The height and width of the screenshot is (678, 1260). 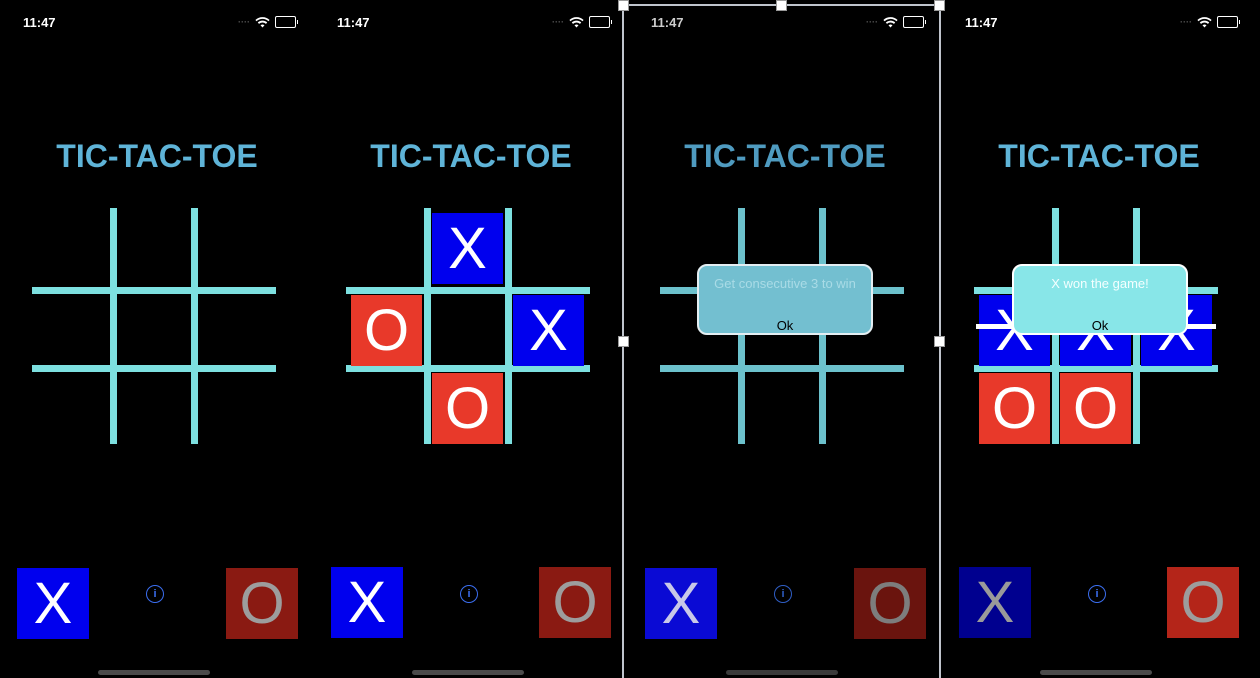 What do you see at coordinates (1100, 299) in the screenshot?
I see `win-alert: X won the game! Ok` at bounding box center [1100, 299].